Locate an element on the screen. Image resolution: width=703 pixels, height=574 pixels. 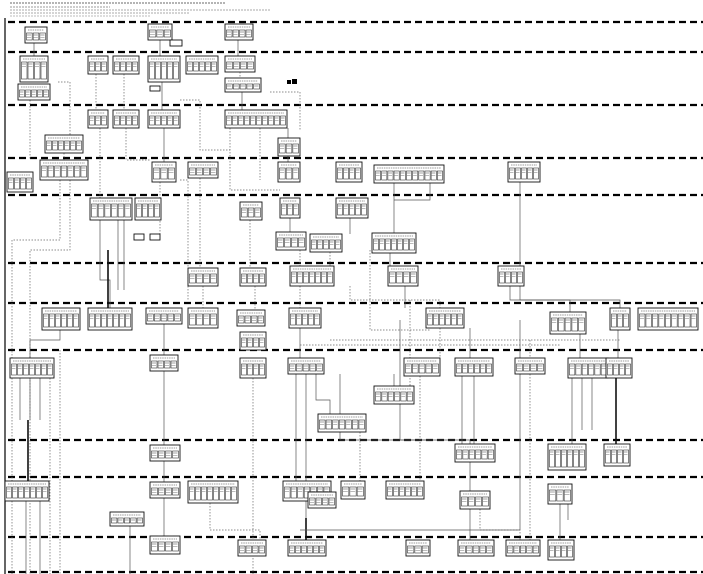
node-frame is located at coordinates (155, 237).